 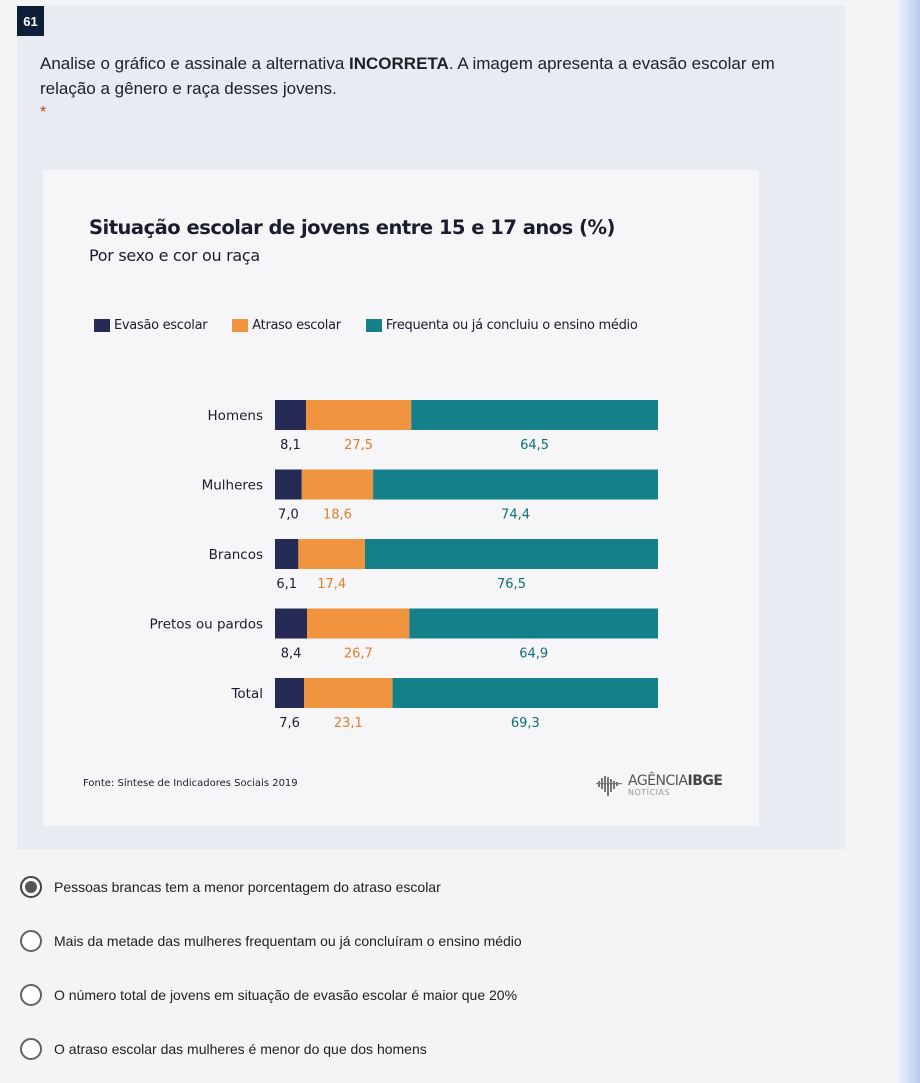 What do you see at coordinates (43, 112) in the screenshot?
I see `required-marker: *` at bounding box center [43, 112].